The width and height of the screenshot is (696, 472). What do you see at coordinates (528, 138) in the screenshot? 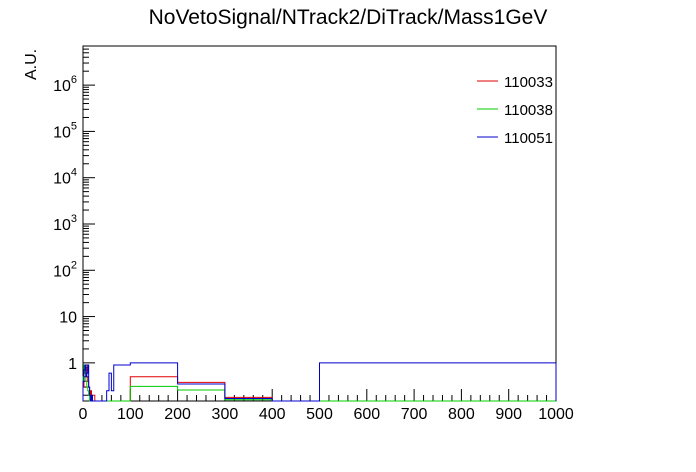
I see `legend-label: 110051` at bounding box center [528, 138].